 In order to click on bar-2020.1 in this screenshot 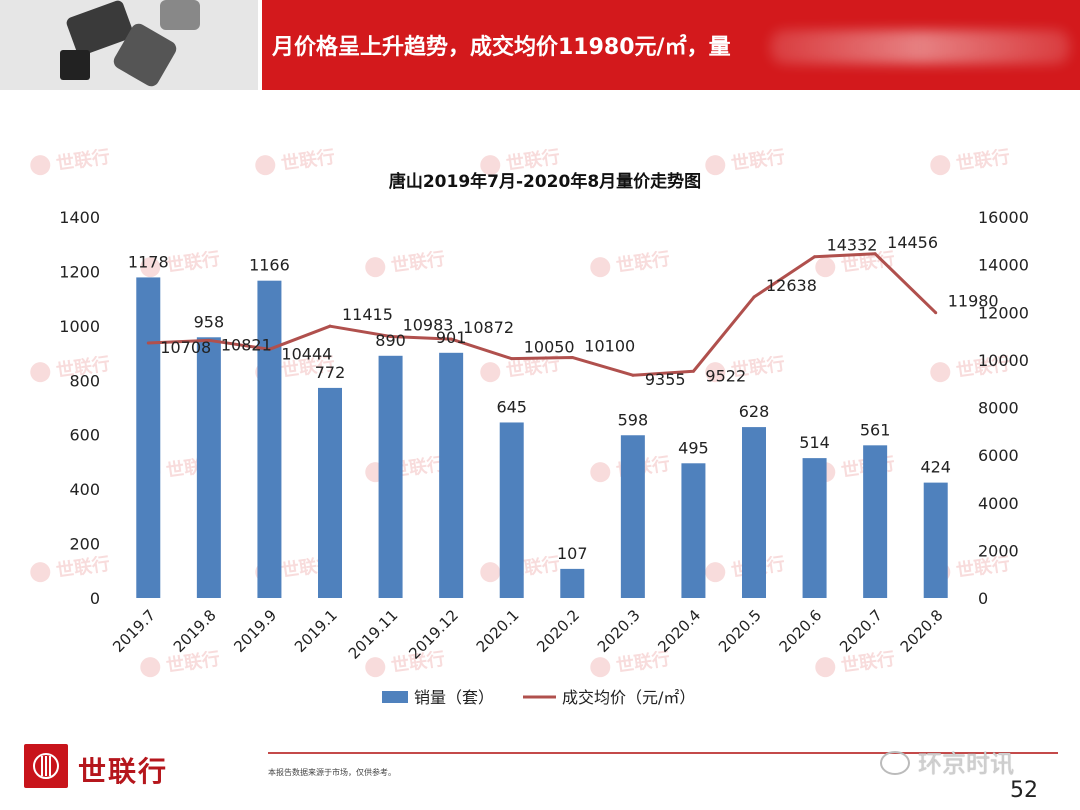, I will do `click(511, 510)`.